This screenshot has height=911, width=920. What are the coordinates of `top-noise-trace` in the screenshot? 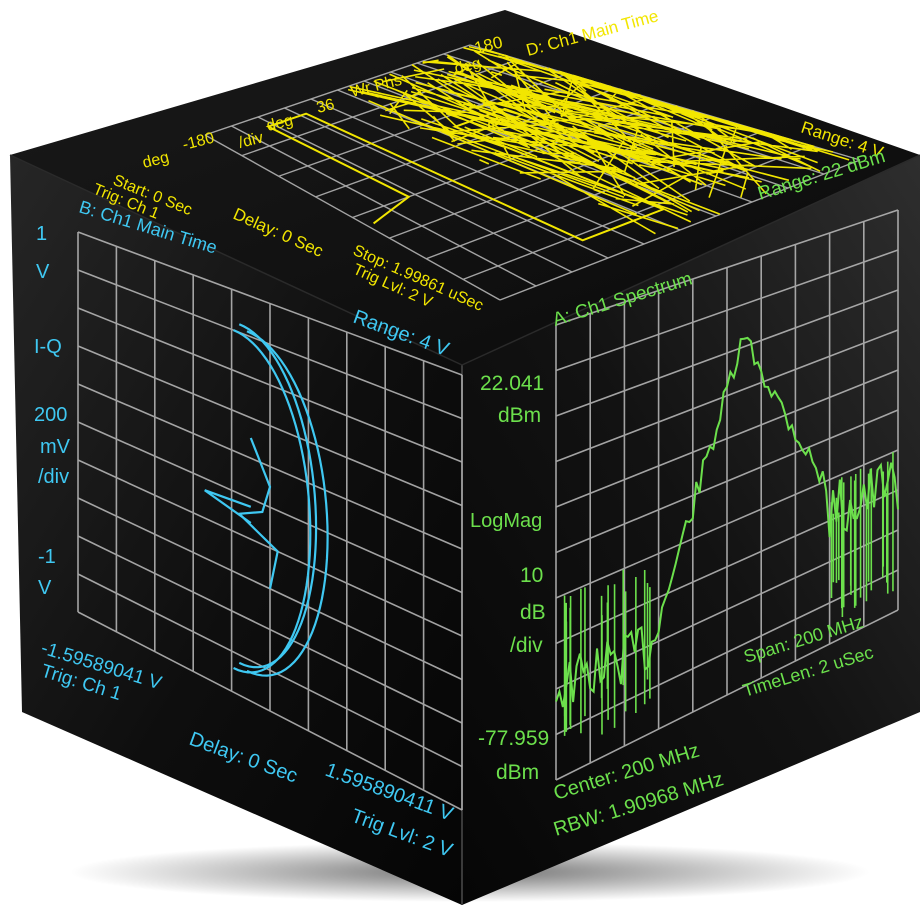 It's located at (598, 140).